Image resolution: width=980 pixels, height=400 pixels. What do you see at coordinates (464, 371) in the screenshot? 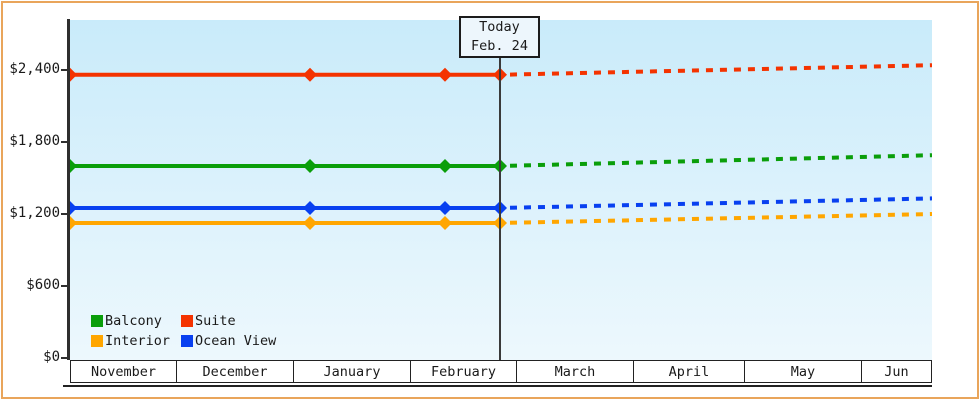
I see `month-cell-february: February` at bounding box center [464, 371].